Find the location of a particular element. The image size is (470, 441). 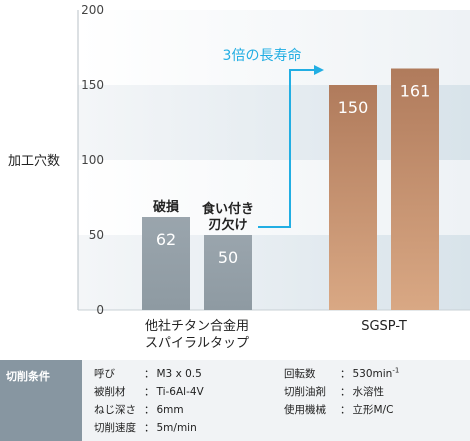

y-tick-label: 150 is located at coordinates (92, 85).